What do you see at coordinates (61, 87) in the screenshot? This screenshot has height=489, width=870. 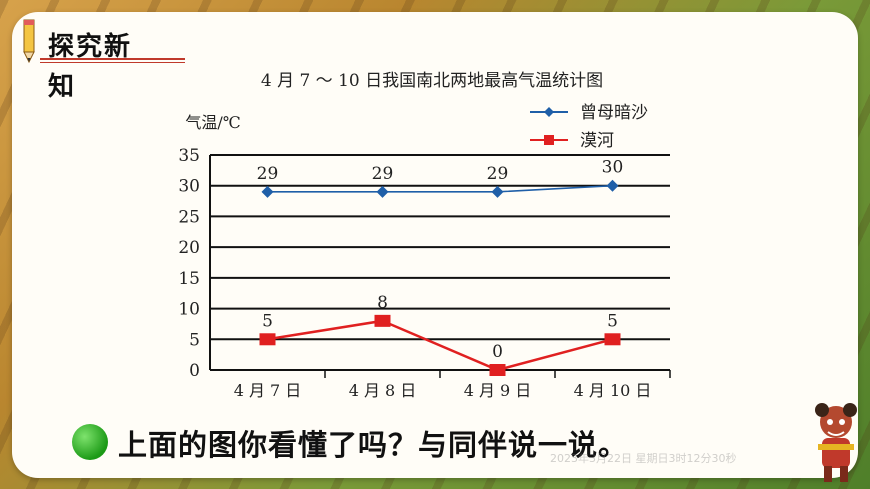 I see `section-title-continued: 知` at bounding box center [61, 87].